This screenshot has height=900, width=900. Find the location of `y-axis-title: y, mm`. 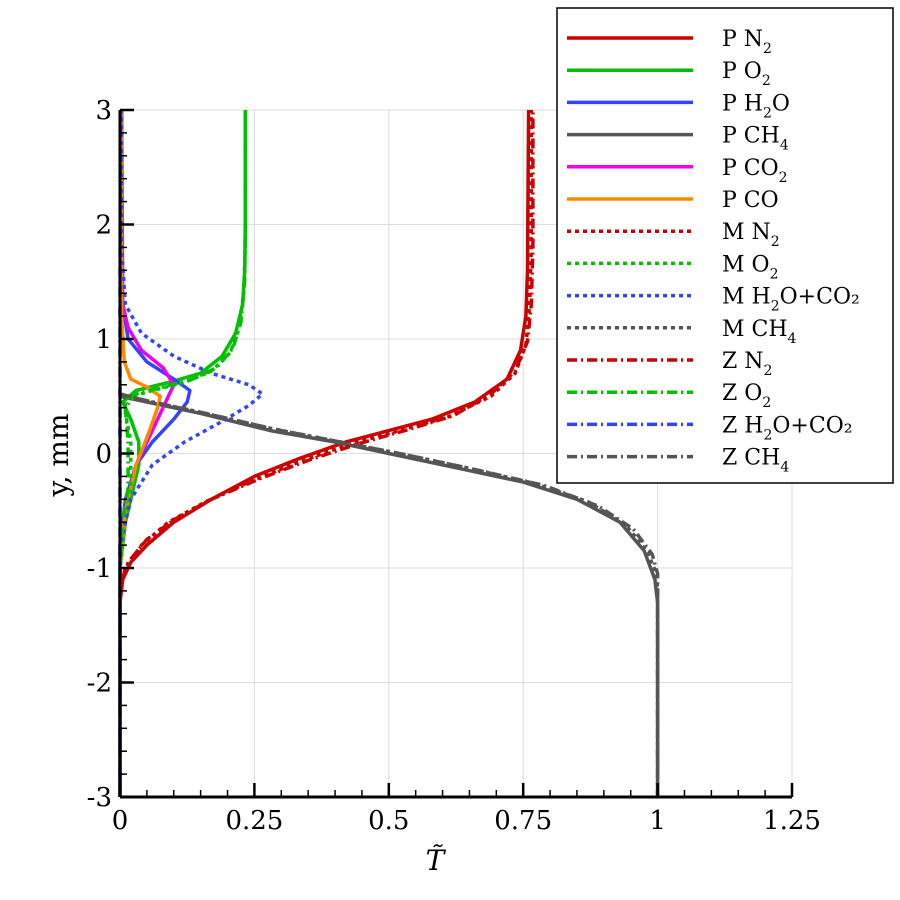

y-axis-title: y, mm is located at coordinates (58, 455).